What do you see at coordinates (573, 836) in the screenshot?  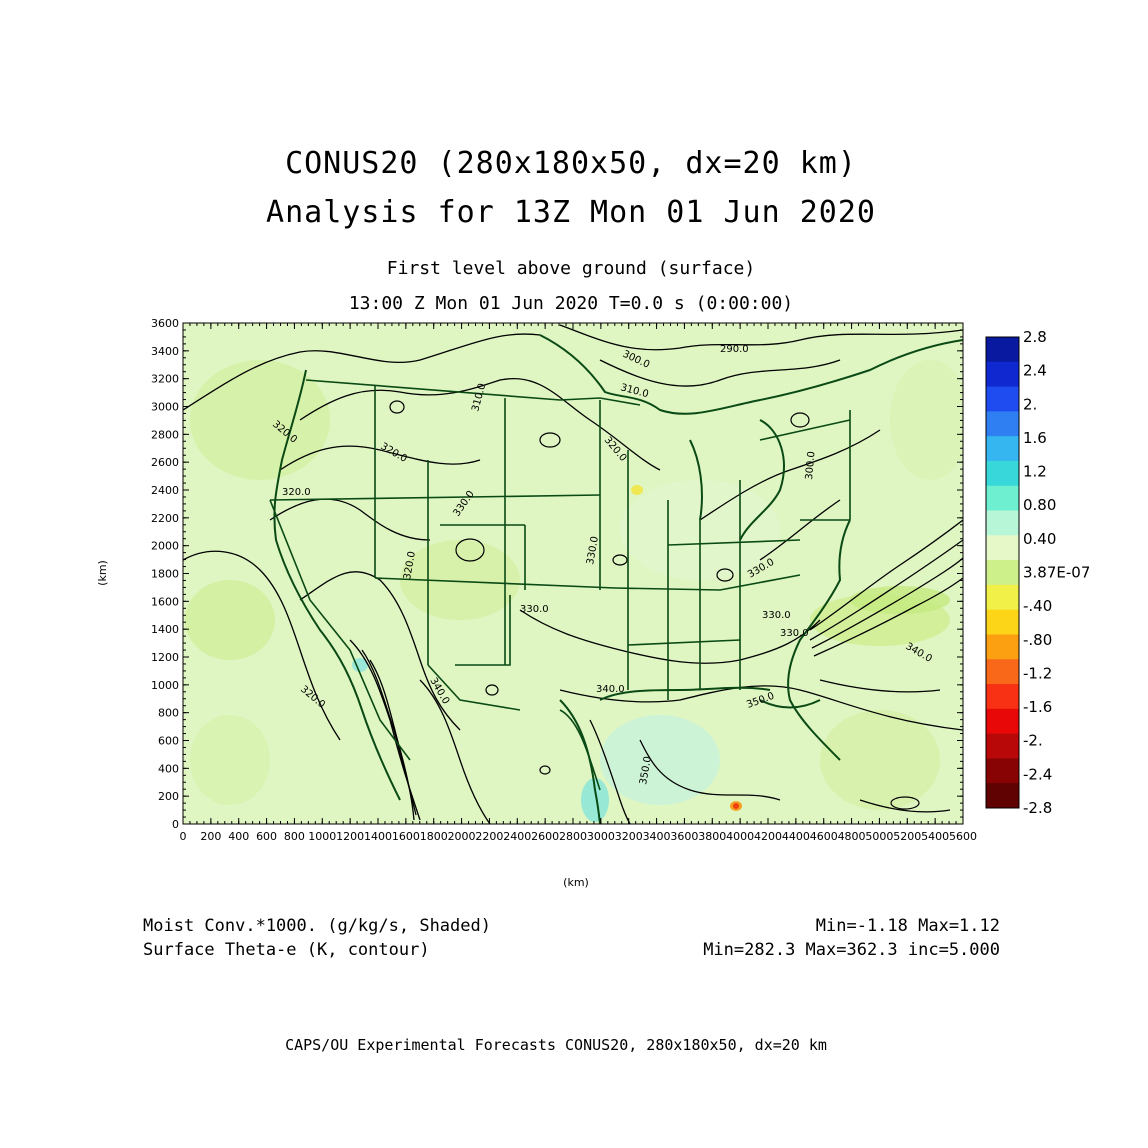 I see `x-tick-label: 2800` at bounding box center [573, 836].